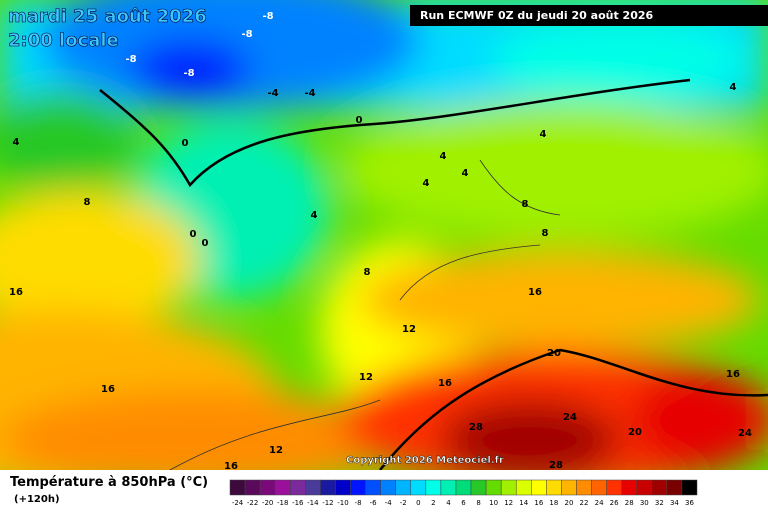  Describe the element at coordinates (358, 503) in the screenshot. I see `colorbar-tick-label: -8` at that location.